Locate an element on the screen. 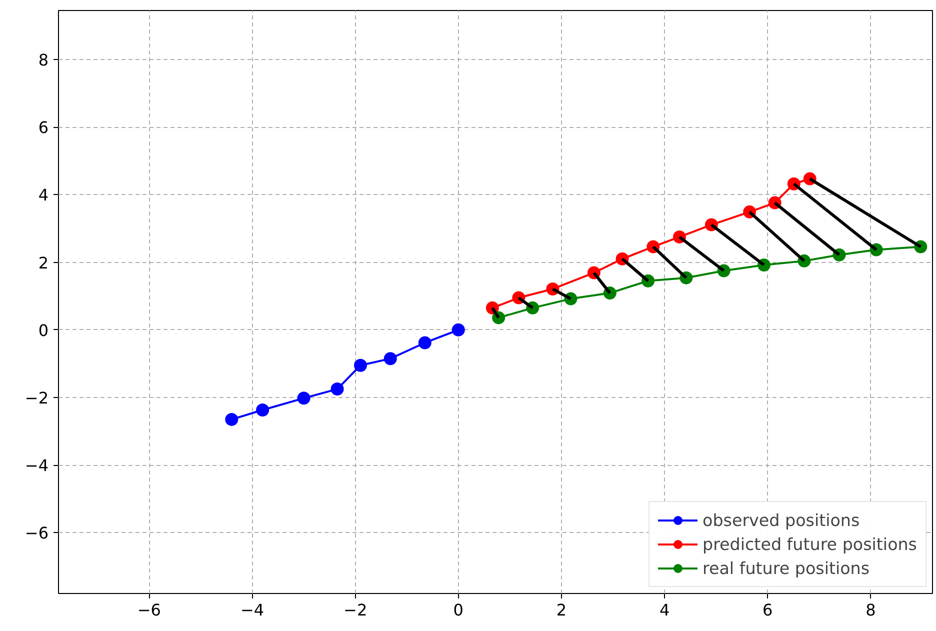 The height and width of the screenshot is (631, 936). legend-label: predicted future positions is located at coordinates (809, 544).